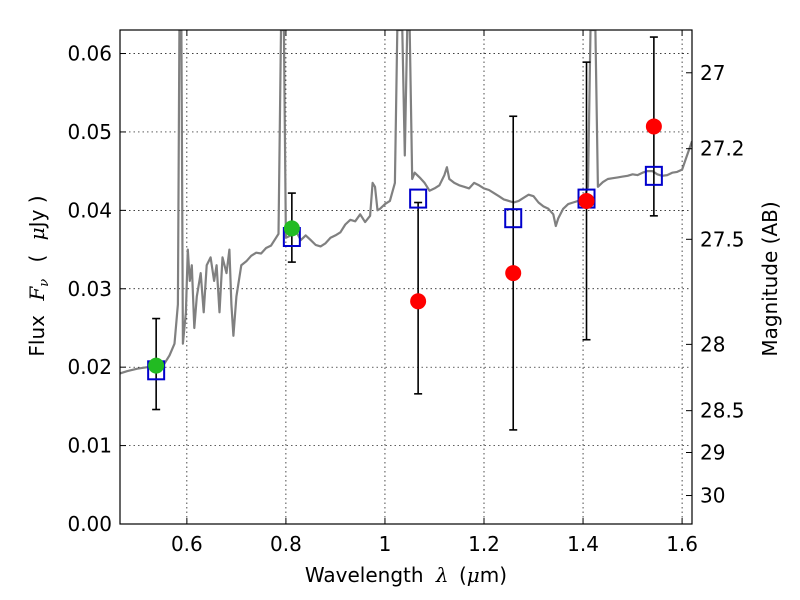  What do you see at coordinates (712, 344) in the screenshot?
I see `y2-tick-label: 28` at bounding box center [712, 344].